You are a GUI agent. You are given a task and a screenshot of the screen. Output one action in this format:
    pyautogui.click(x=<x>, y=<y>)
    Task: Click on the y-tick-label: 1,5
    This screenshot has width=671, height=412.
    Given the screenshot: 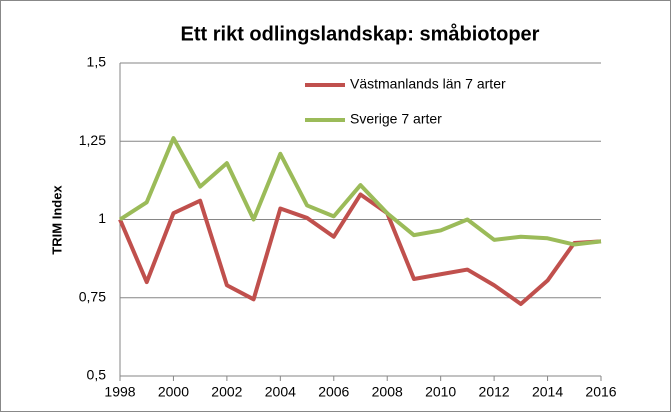 What is the action you would take?
    pyautogui.click(x=97, y=62)
    